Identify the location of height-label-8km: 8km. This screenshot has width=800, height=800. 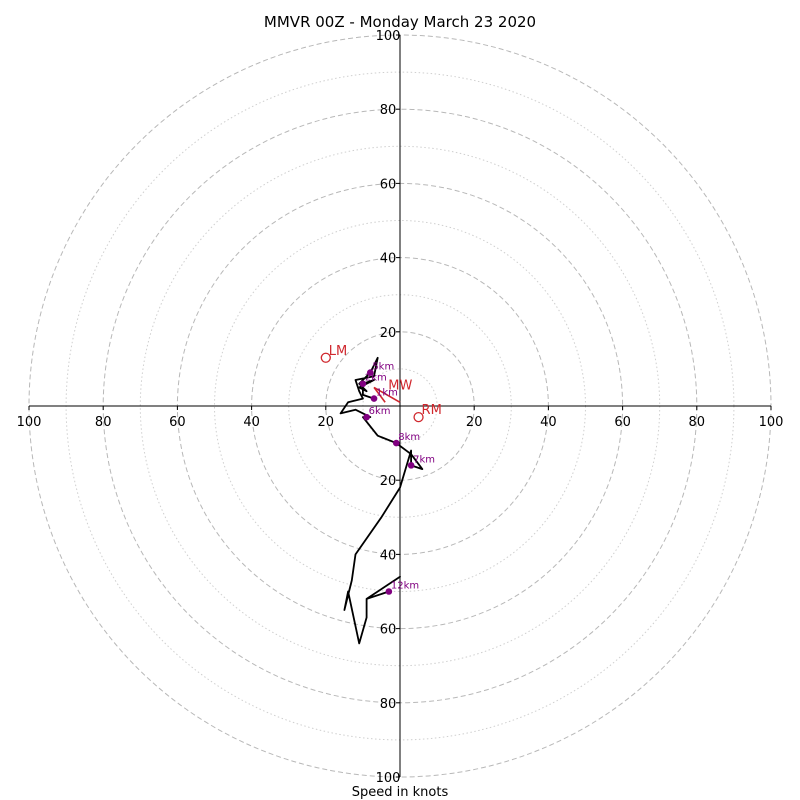
(409, 437).